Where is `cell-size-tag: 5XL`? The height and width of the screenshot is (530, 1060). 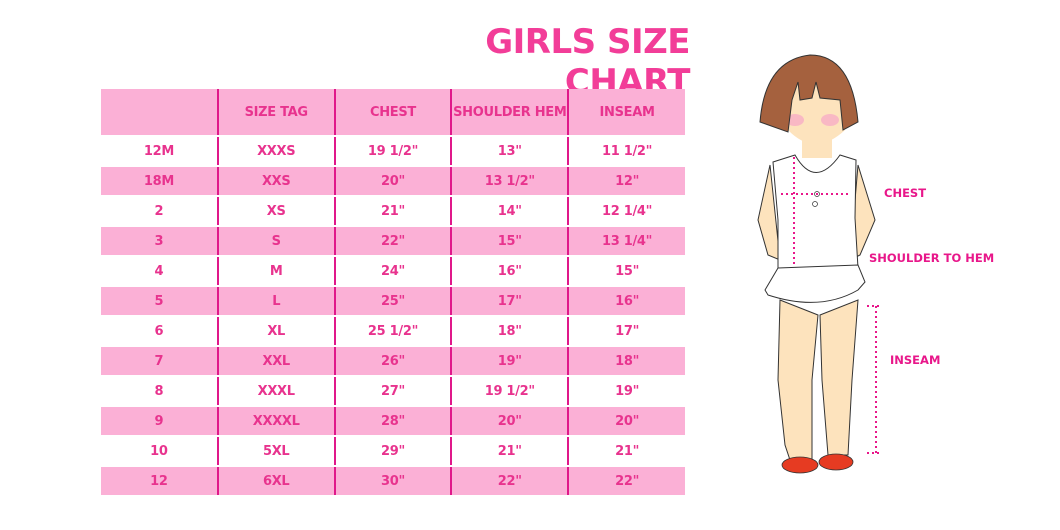 cell-size-tag: 5XL is located at coordinates (275, 451).